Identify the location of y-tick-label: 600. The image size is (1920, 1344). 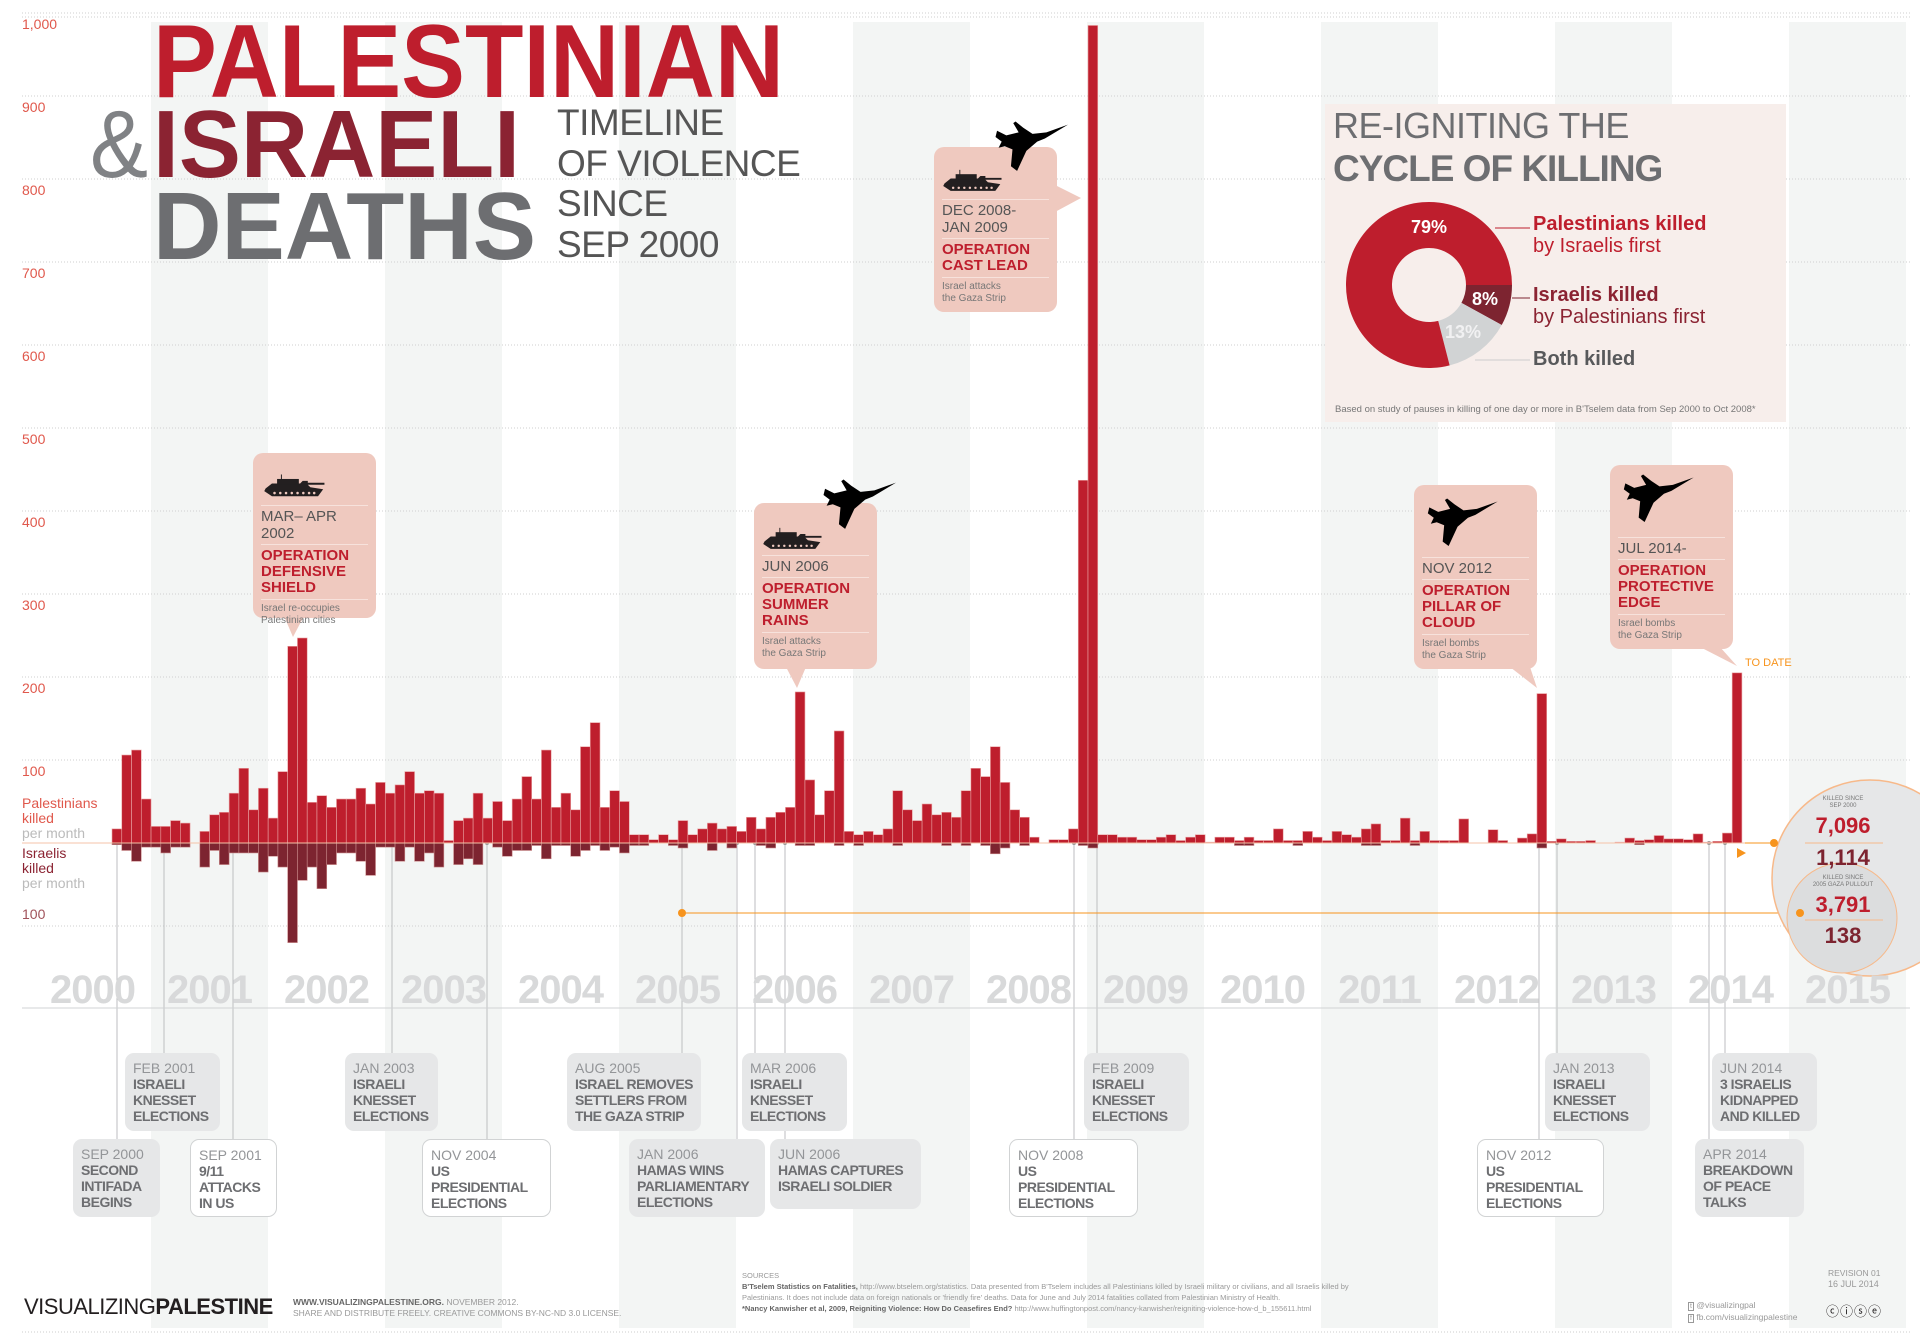
(34, 356).